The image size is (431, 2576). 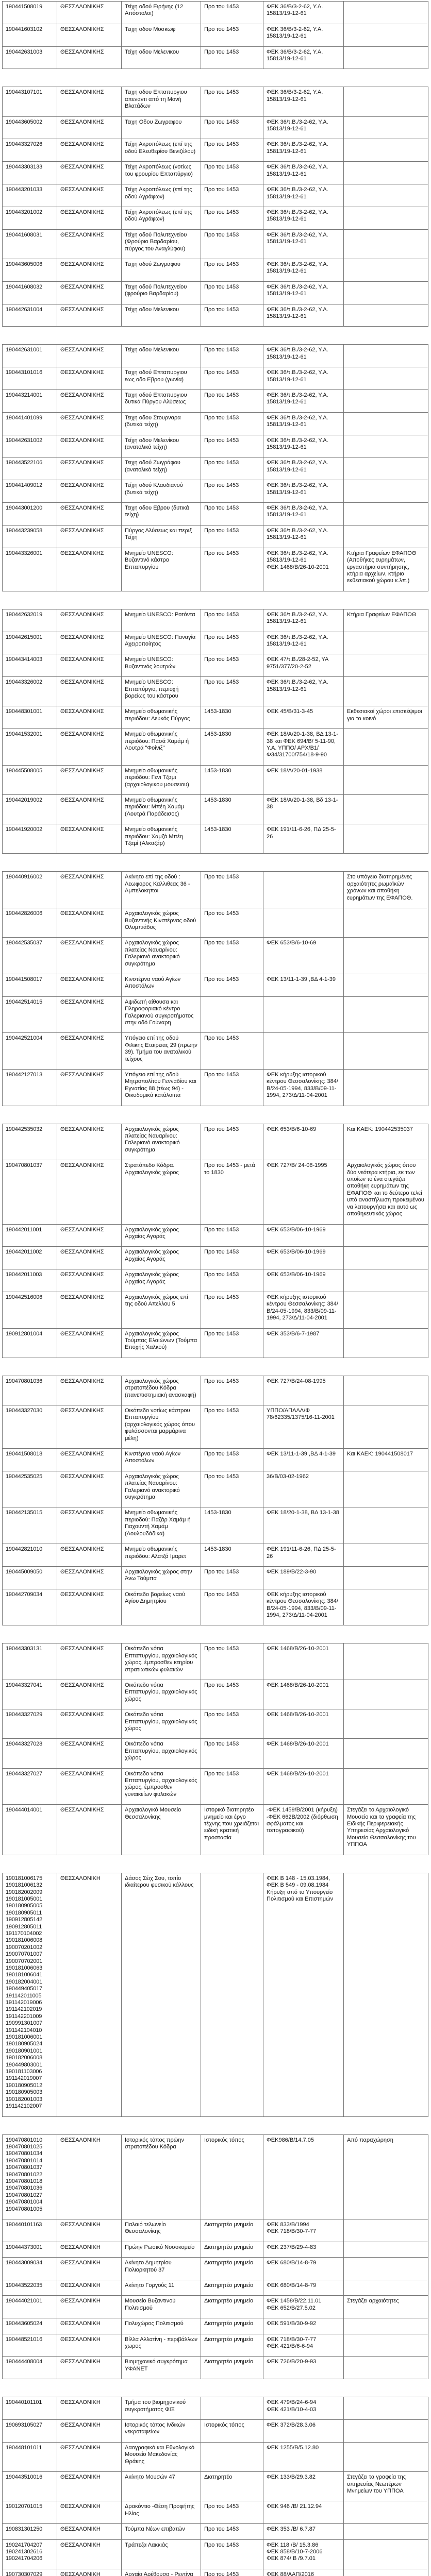 What do you see at coordinates (29, 491) in the screenshot?
I see `id-cell: 190441409012` at bounding box center [29, 491].